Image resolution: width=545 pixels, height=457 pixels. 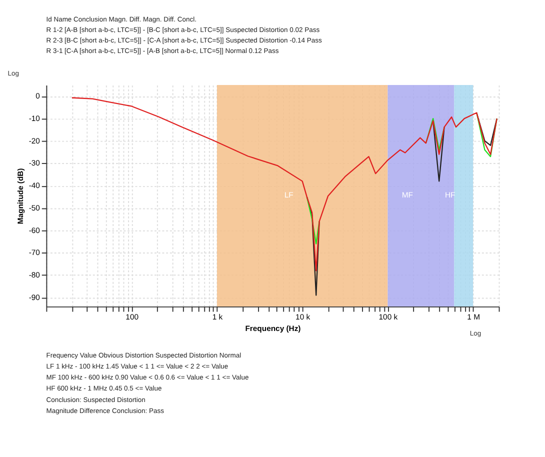 What do you see at coordinates (34, 275) in the screenshot?
I see `y-tick-label: -80` at bounding box center [34, 275].